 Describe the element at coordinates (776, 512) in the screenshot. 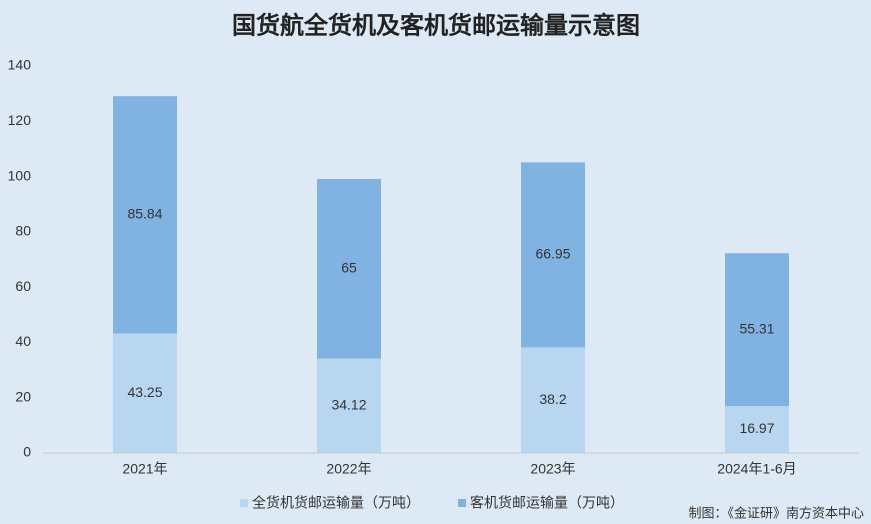

I see `source-note: 制图：《金证研》南方资本中心` at that location.